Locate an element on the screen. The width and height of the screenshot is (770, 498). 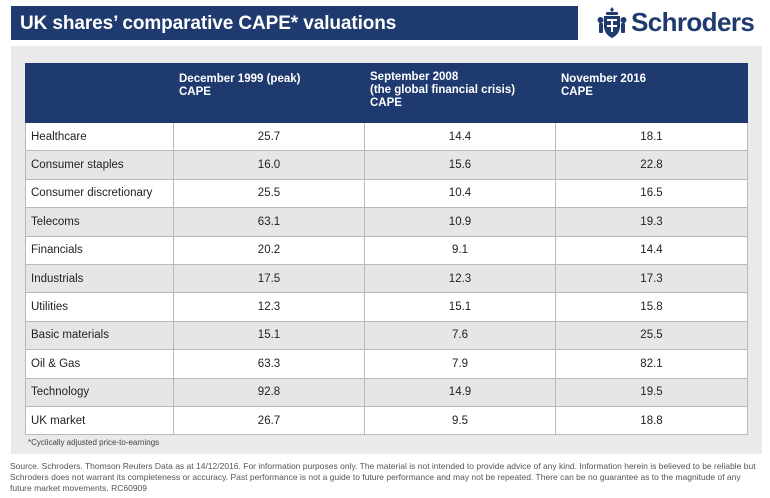
column-header-line: November 2016 is located at coordinates (604, 79).